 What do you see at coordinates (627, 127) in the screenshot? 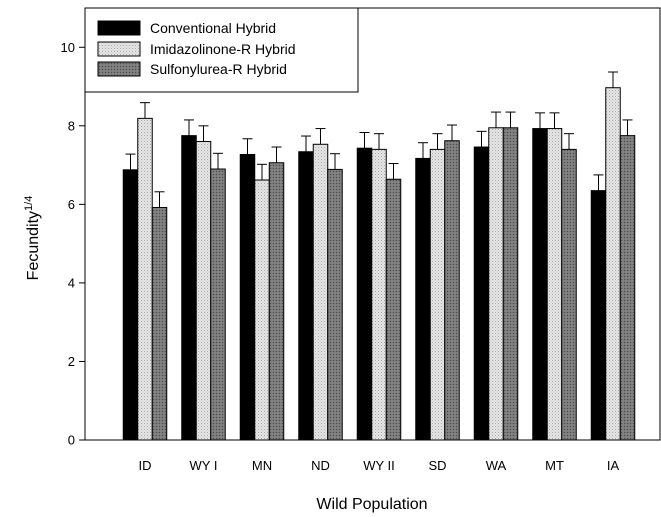
I see `error-bar-sulfonylurea-ia` at bounding box center [627, 127].